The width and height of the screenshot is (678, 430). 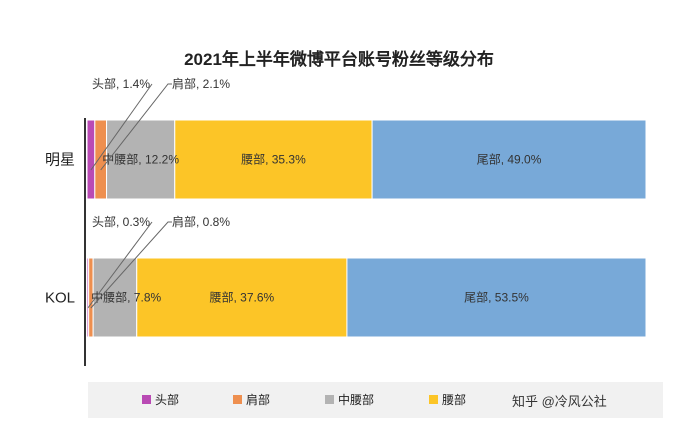 I want to click on data-label: 腰部, 35.3%, so click(x=273, y=159).